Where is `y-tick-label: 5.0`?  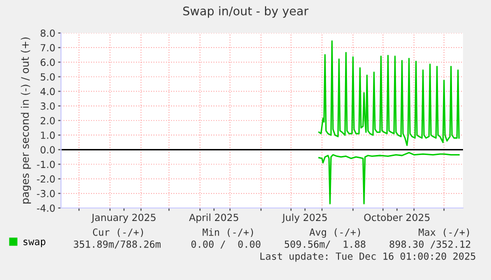
y-tick-label: 5.0 is located at coordinates (47, 77).